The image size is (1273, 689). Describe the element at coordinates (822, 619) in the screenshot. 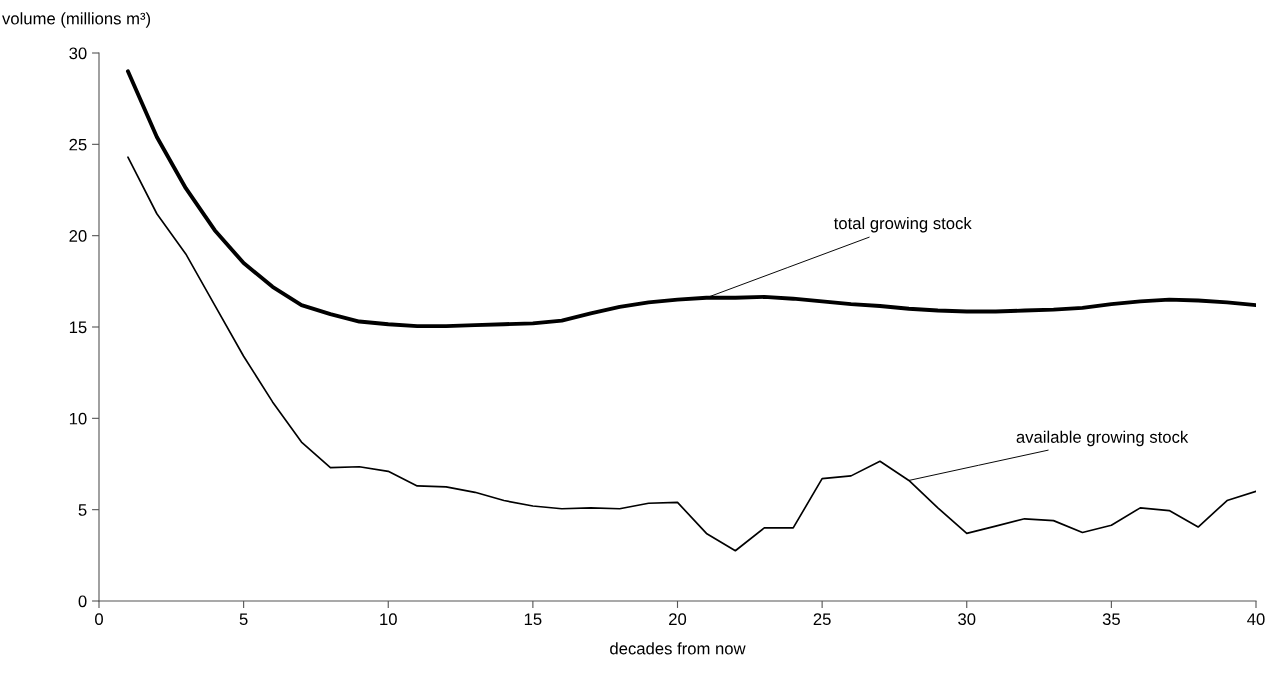

I see `x-tick-label: 25` at that location.